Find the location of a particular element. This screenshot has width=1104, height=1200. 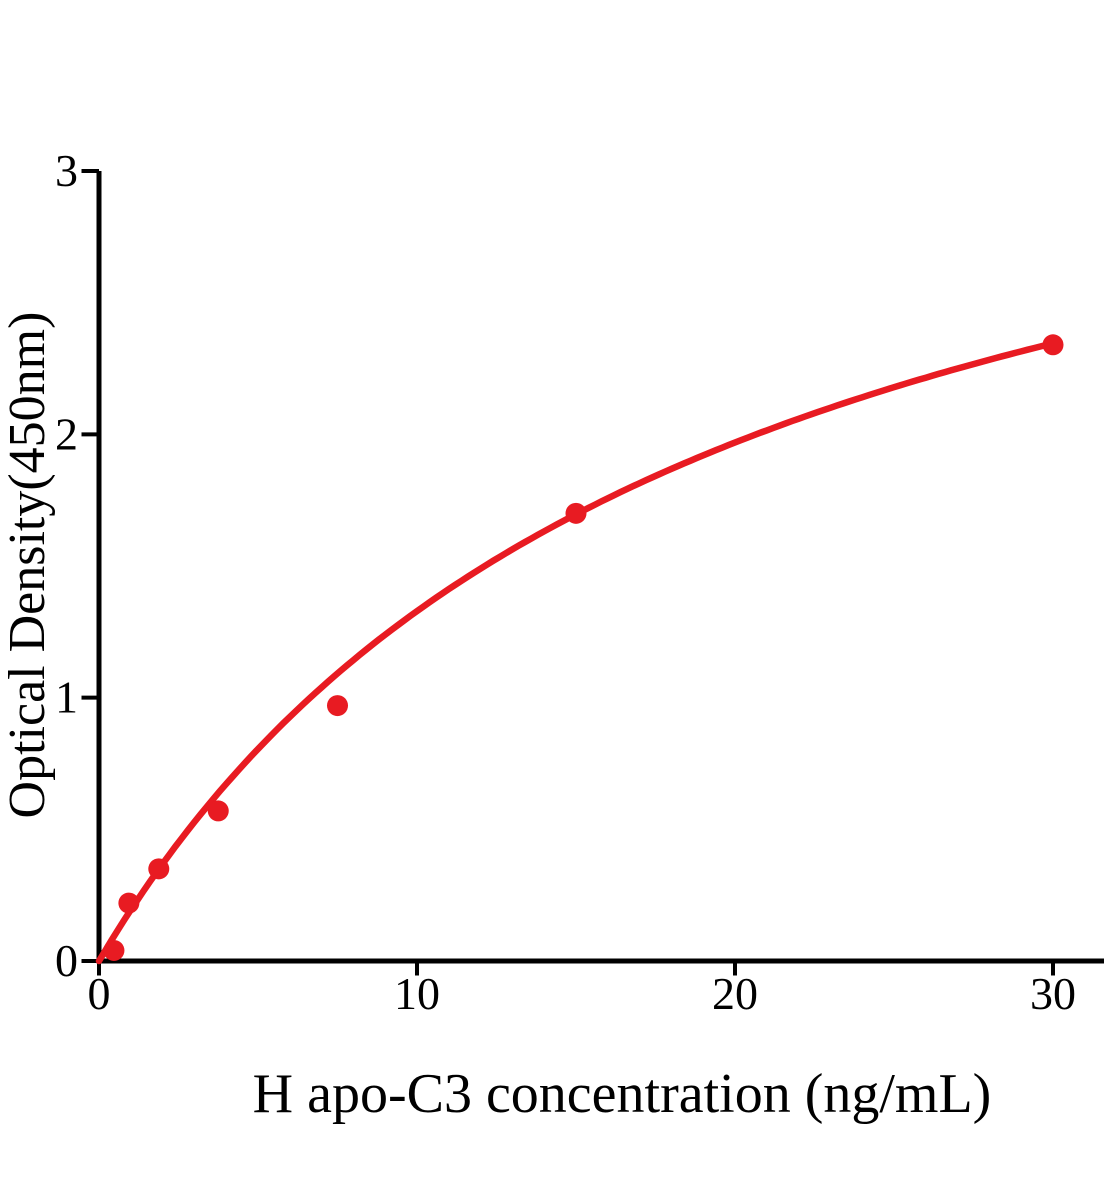

y-tick-label: 0 is located at coordinates (66, 960).